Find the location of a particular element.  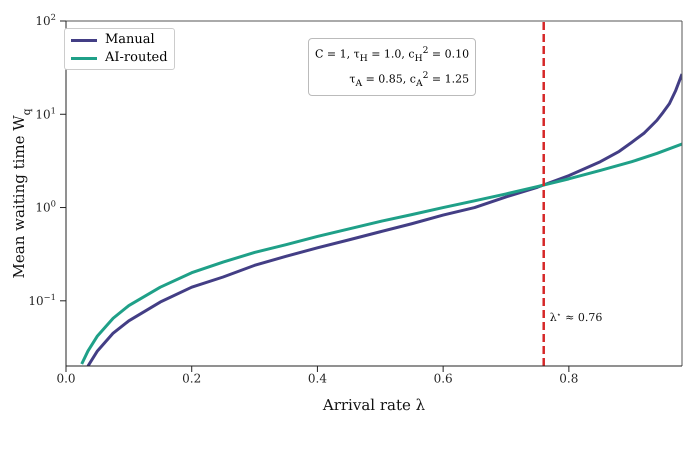

x-tick-label: 0.2 is located at coordinates (192, 379).